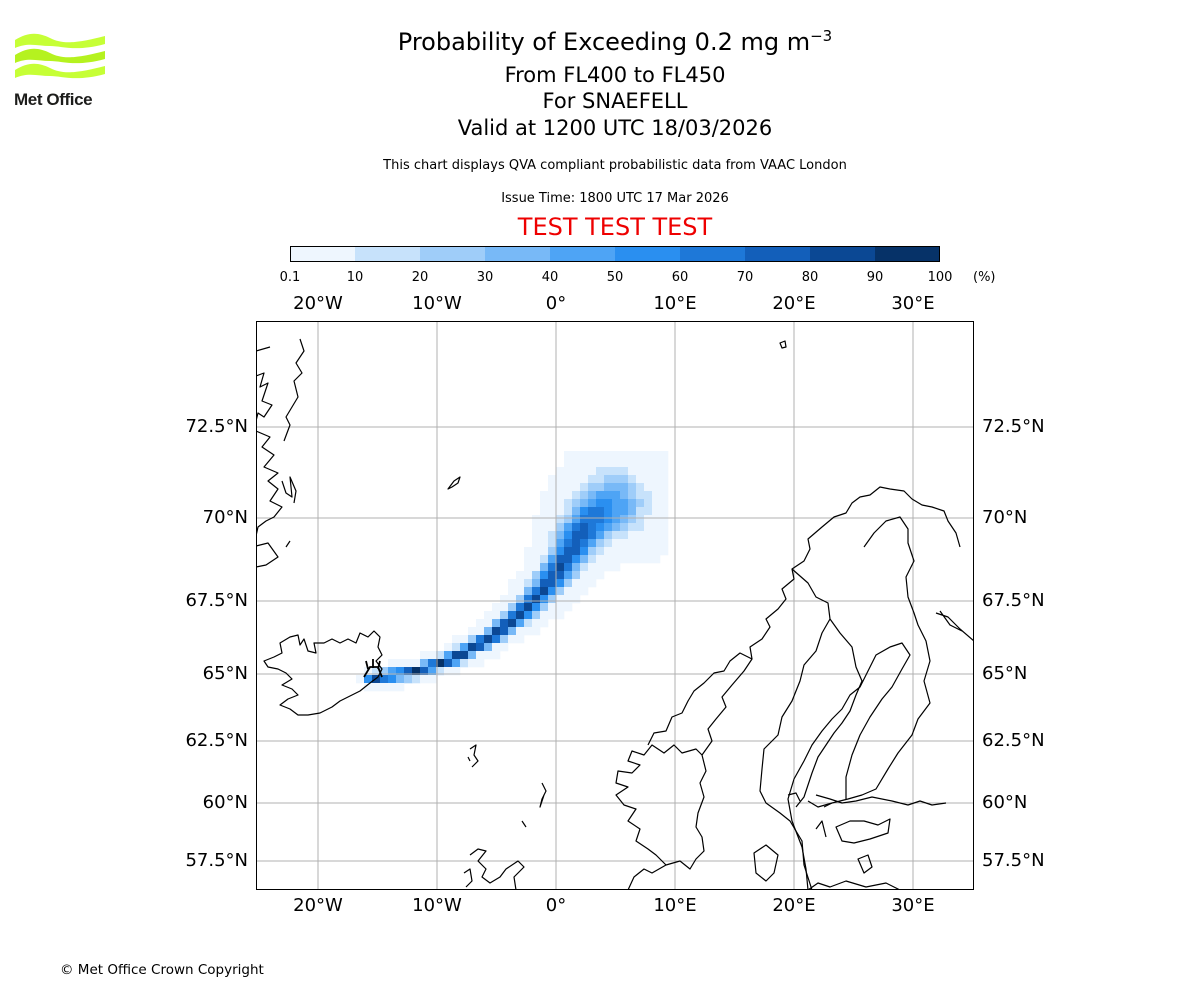 Image resolution: width=1200 pixels, height=1000 pixels. I want to click on lat-label-right: 72.5°N, so click(1013, 426).